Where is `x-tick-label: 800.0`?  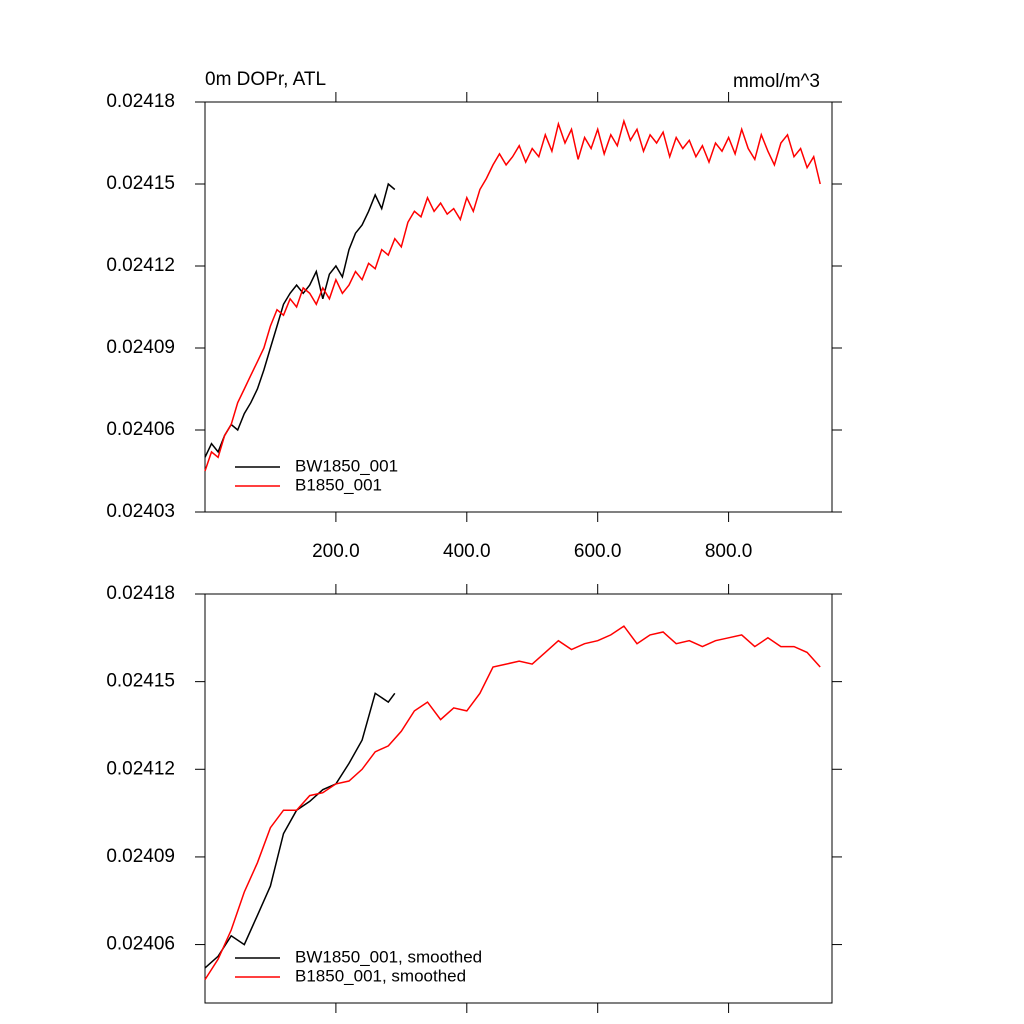 x-tick-label: 800.0 is located at coordinates (729, 551).